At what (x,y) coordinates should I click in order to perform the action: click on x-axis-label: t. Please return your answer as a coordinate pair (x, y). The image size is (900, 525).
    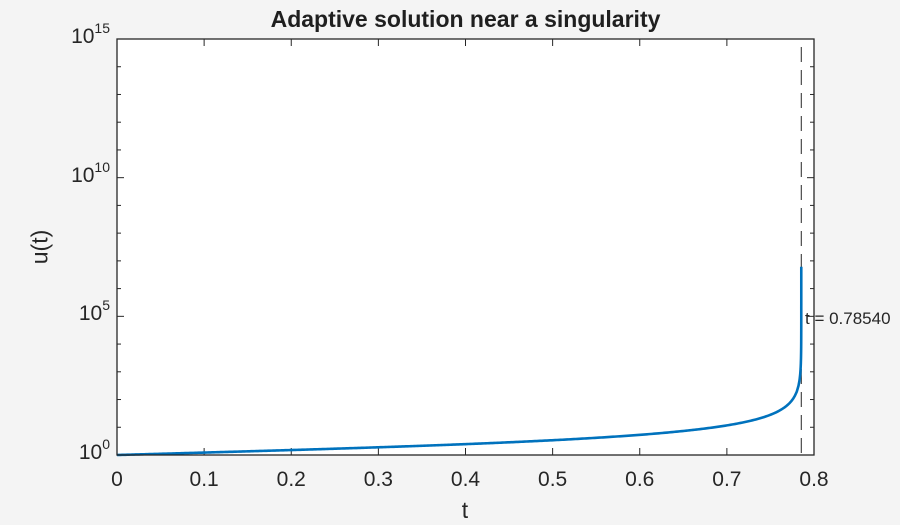
    Looking at the image, I should click on (465, 510).